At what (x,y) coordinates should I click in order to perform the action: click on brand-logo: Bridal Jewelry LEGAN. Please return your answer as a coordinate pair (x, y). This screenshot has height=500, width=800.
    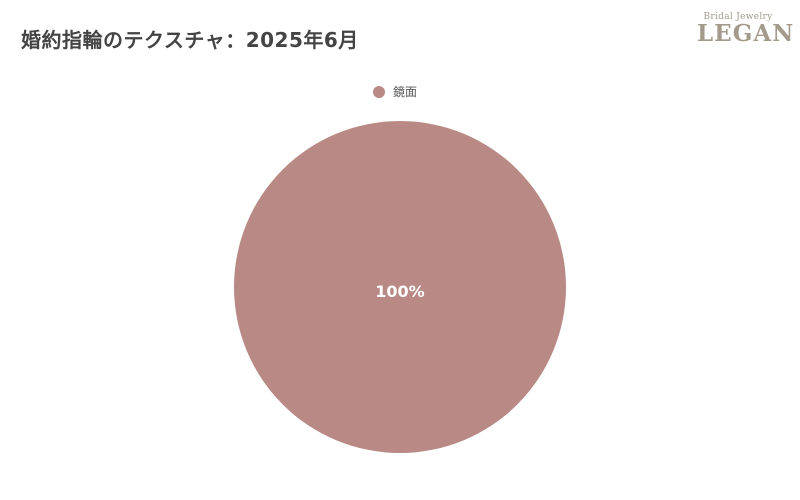
    Looking at the image, I should click on (746, 29).